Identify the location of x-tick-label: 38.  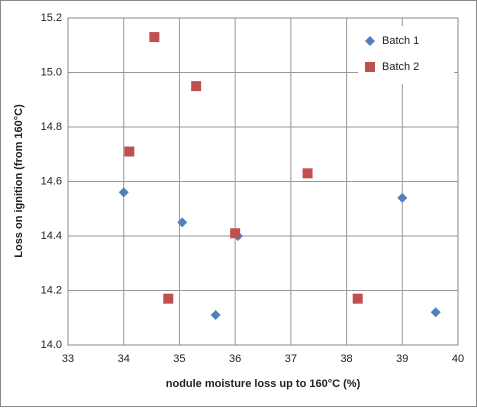
(346, 359).